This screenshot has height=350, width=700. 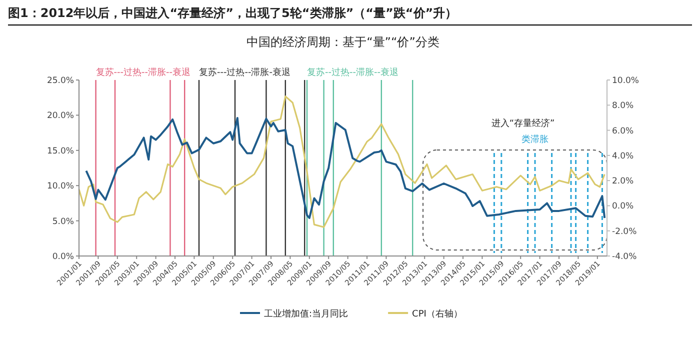 What do you see at coordinates (306, 314) in the screenshot?
I see `legend-label: 工业增加值:当月同比` at bounding box center [306, 314].